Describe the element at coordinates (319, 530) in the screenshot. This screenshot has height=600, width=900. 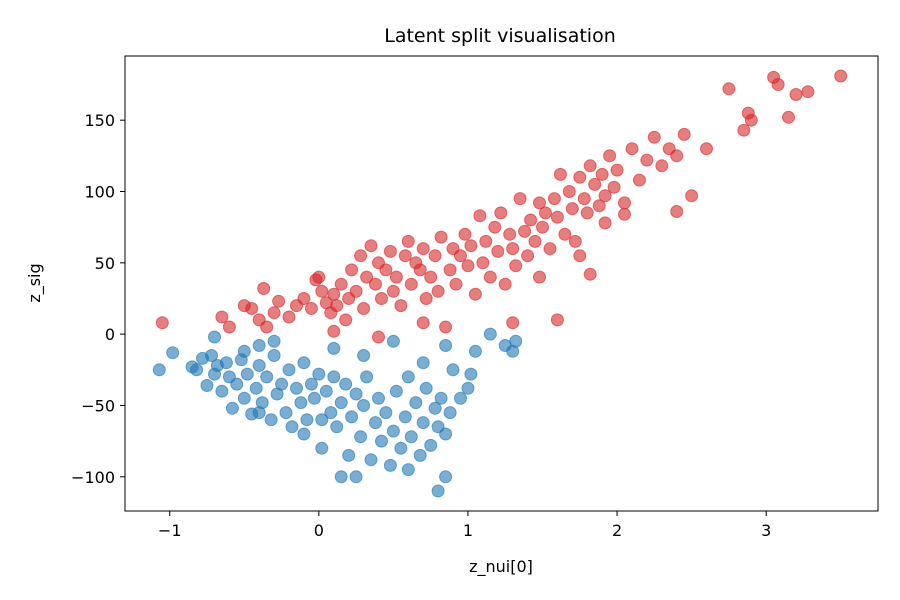
I see `x-tick-label: 0` at that location.